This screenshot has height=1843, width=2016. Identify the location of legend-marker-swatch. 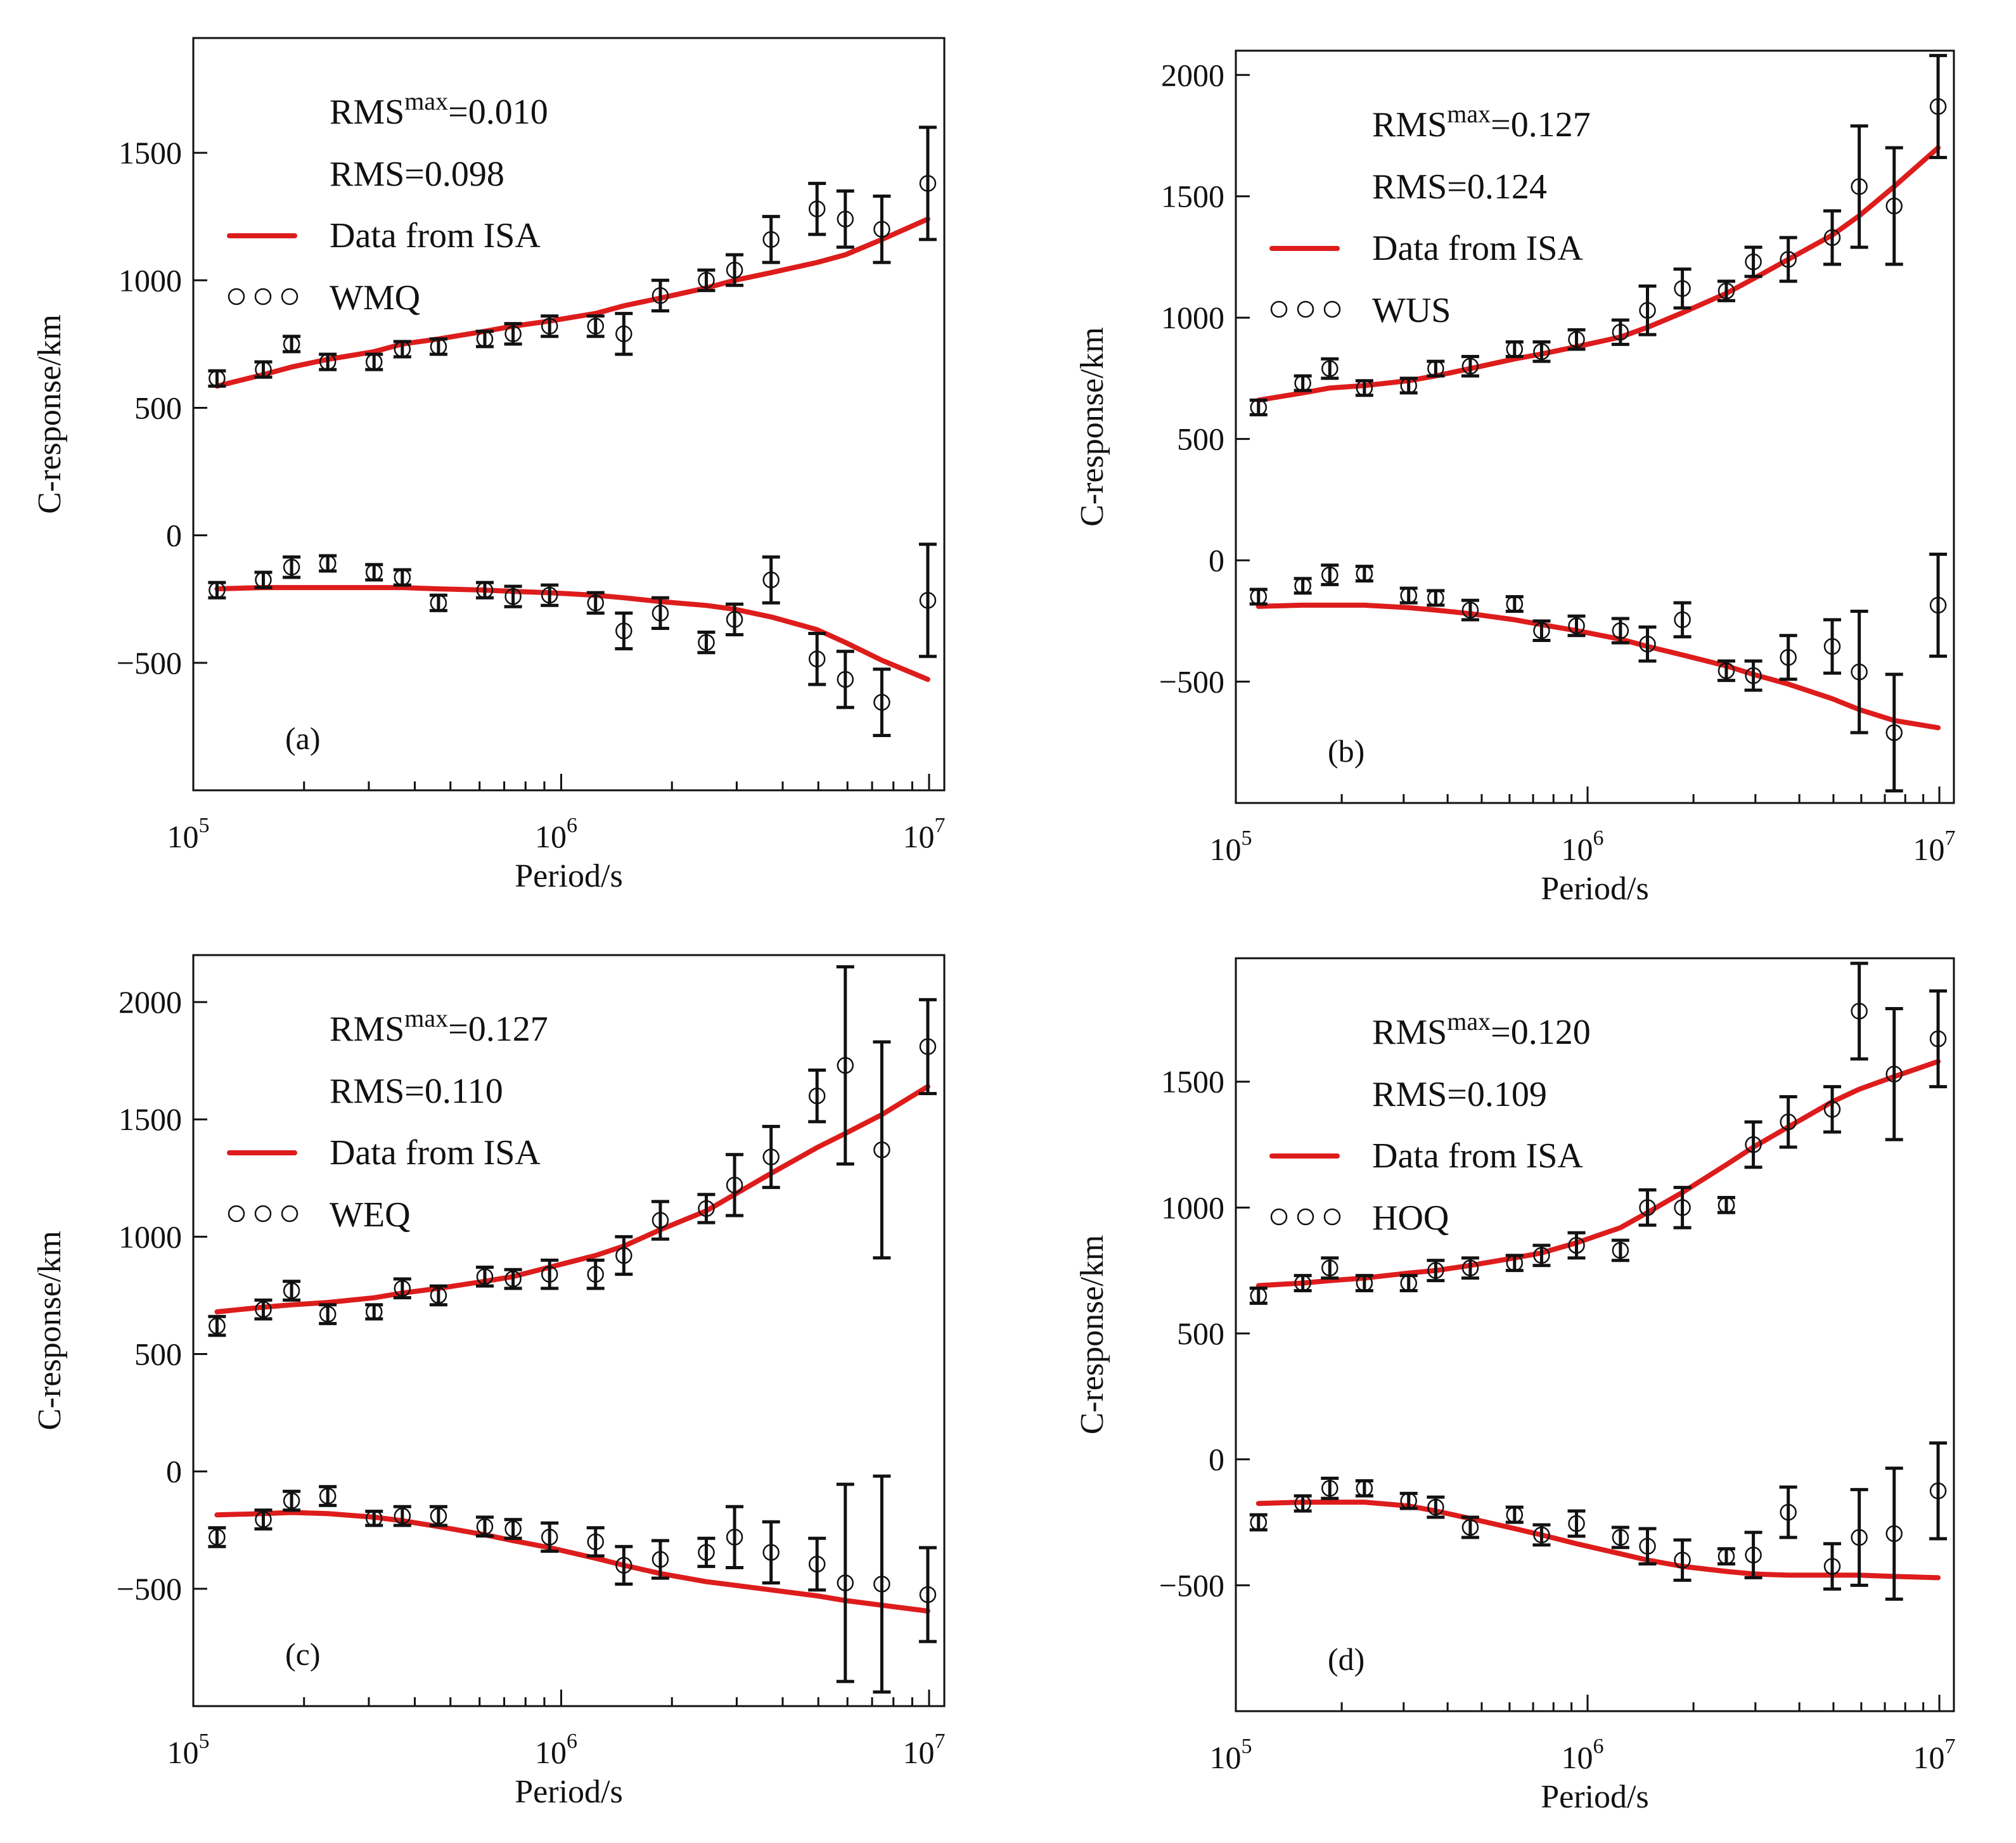
(263, 296).